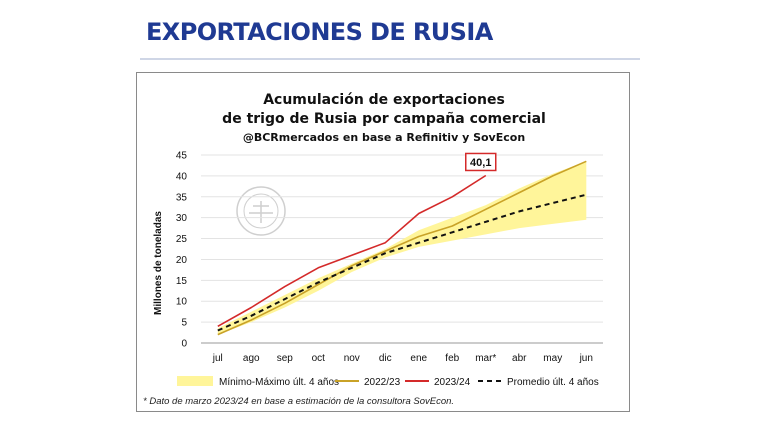  Describe the element at coordinates (452, 358) in the screenshot. I see `x-tick-label: feb` at that location.